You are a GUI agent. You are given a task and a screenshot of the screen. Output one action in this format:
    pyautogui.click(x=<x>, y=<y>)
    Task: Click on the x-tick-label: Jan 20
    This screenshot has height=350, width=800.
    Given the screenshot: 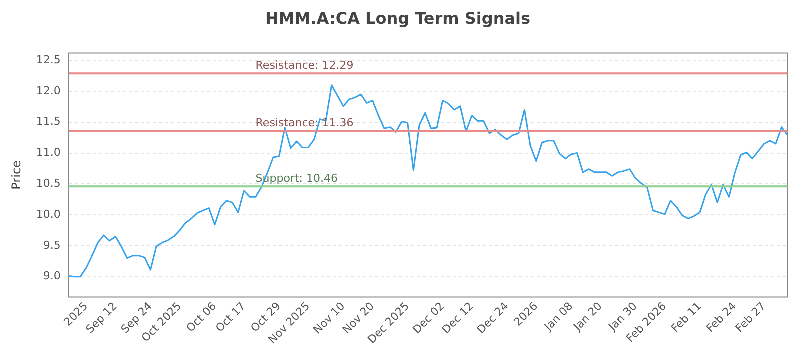 What is the action you would take?
    pyautogui.click(x=587, y=317)
    